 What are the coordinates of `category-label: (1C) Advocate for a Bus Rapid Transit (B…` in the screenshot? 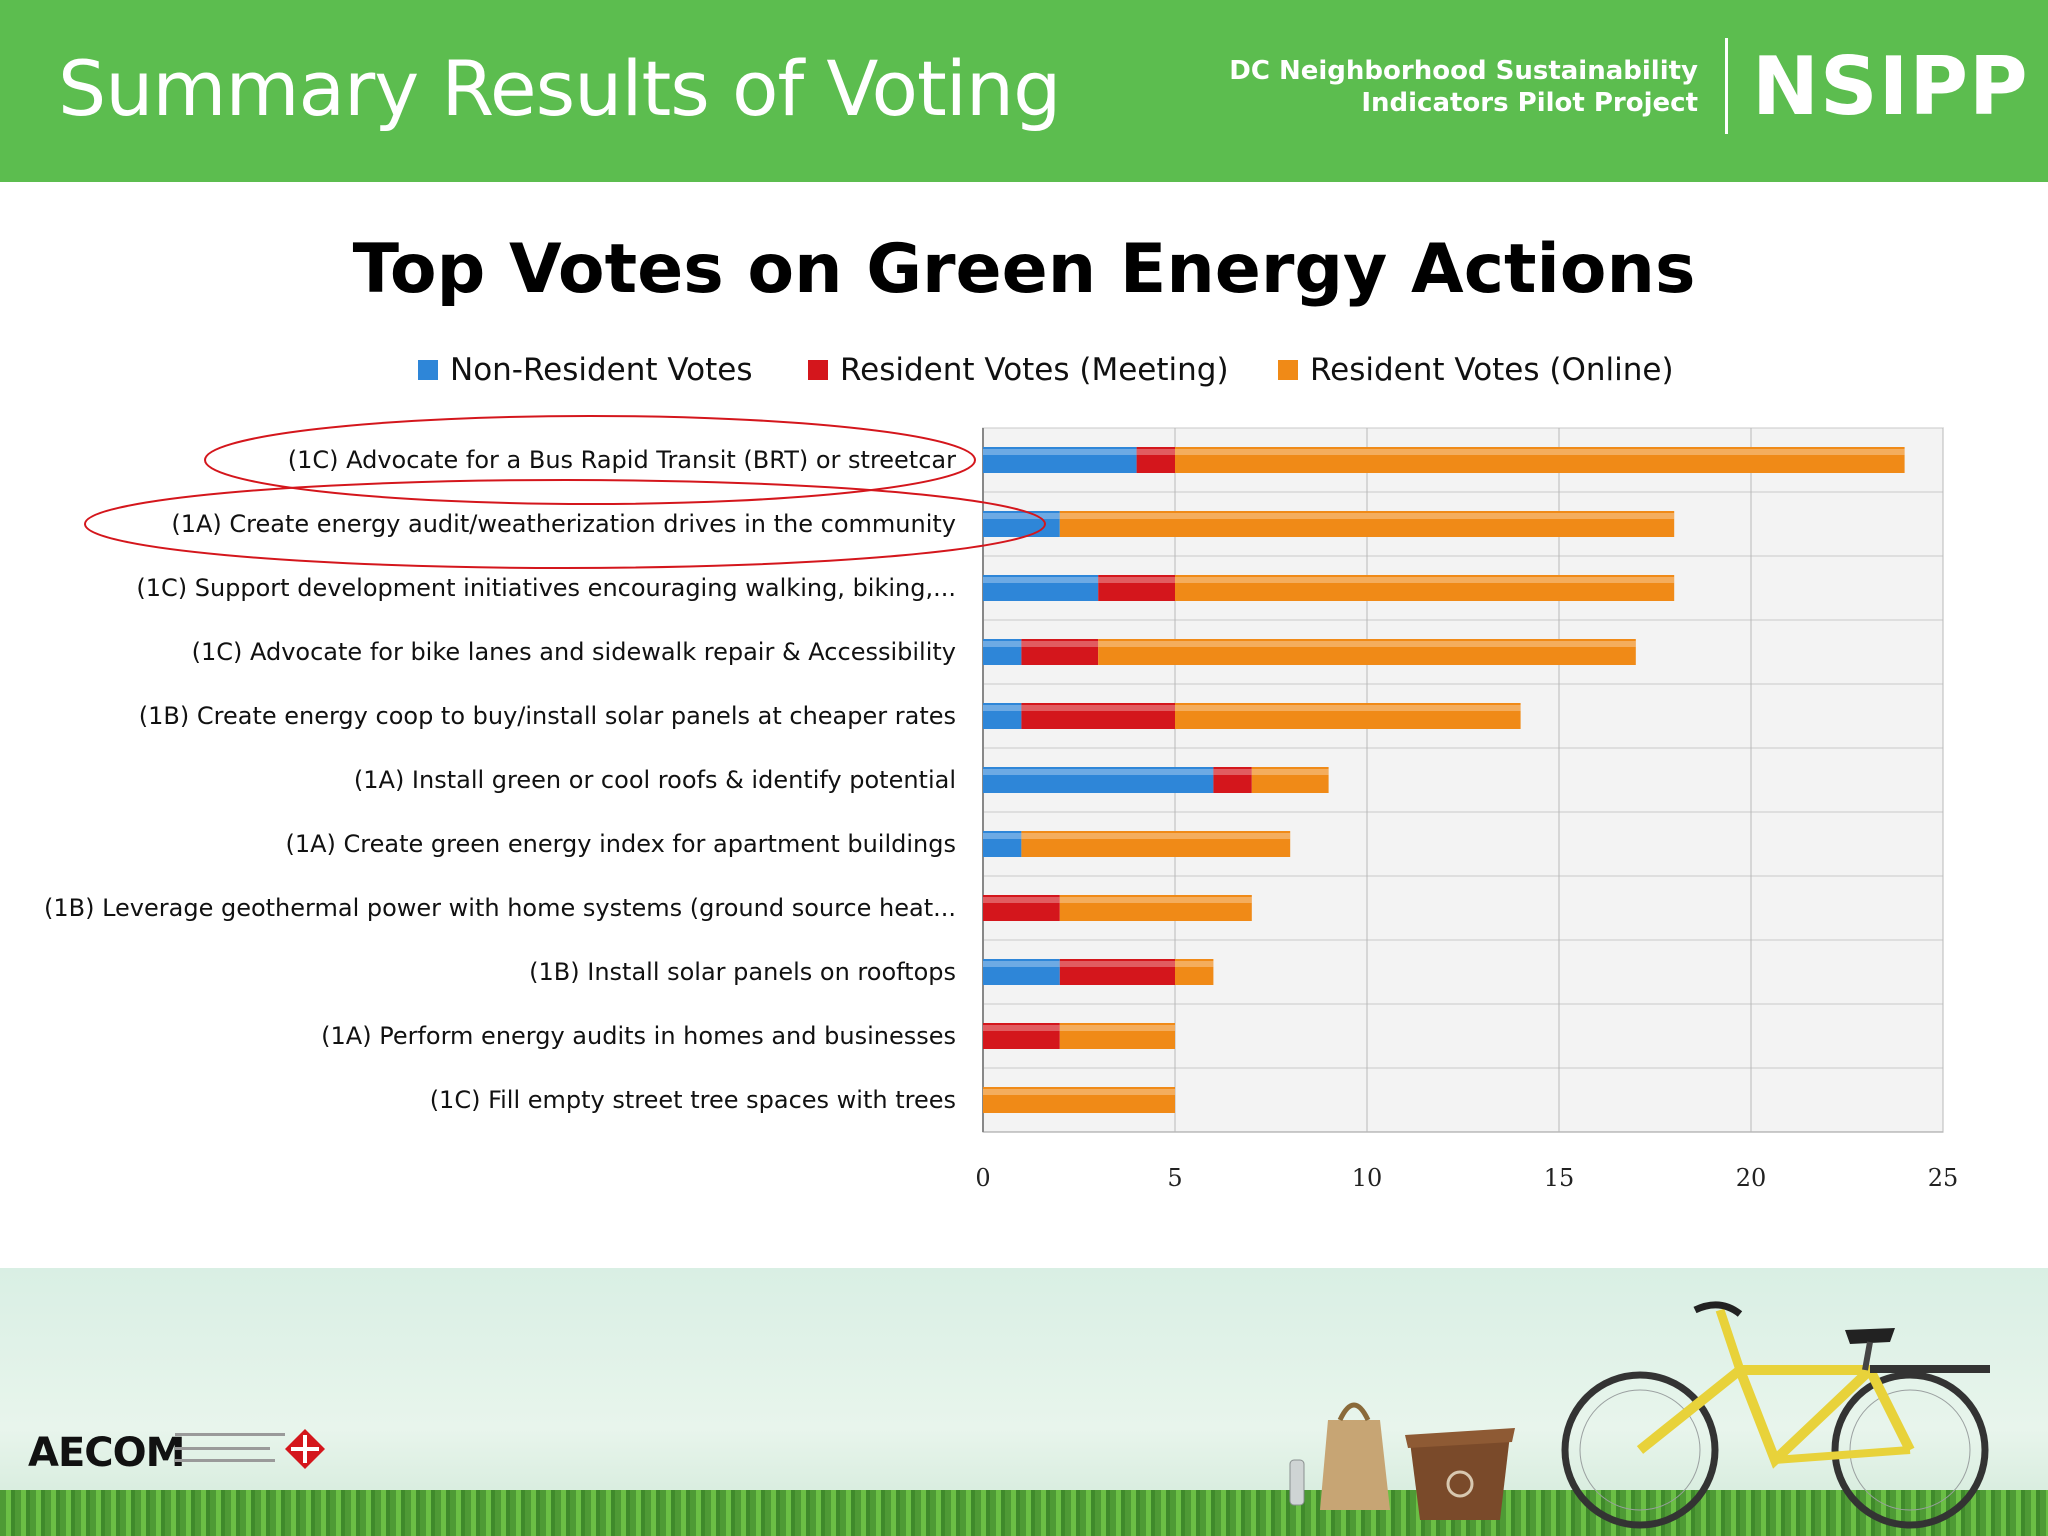 It's located at (622, 460).